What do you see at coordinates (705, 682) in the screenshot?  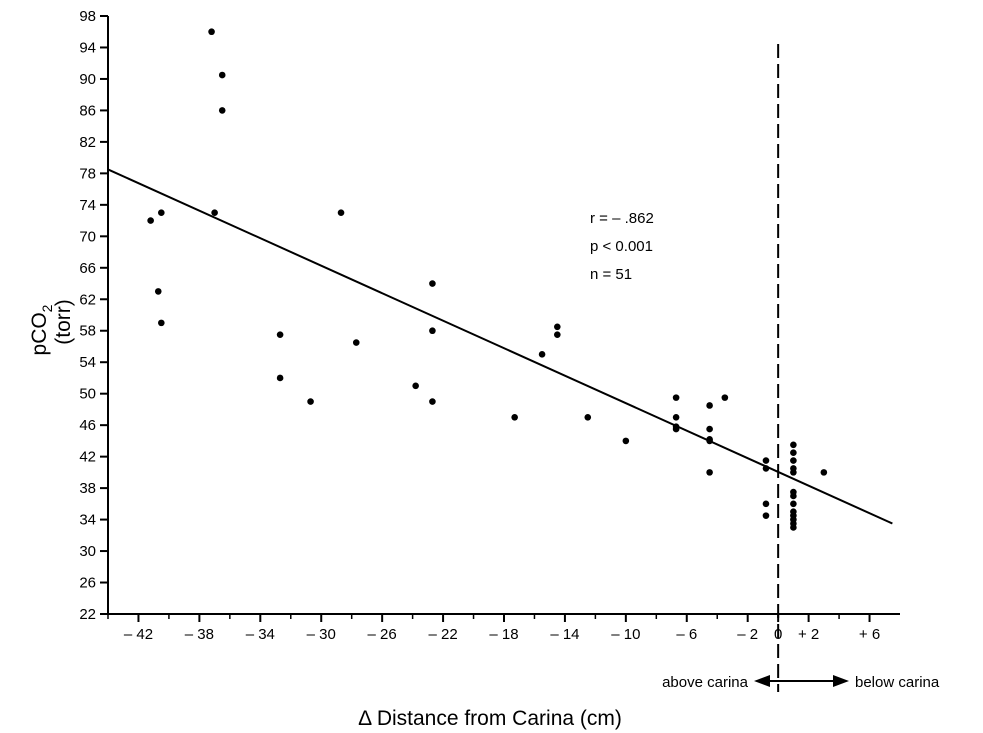 I see `above-carina-label: above carina` at bounding box center [705, 682].